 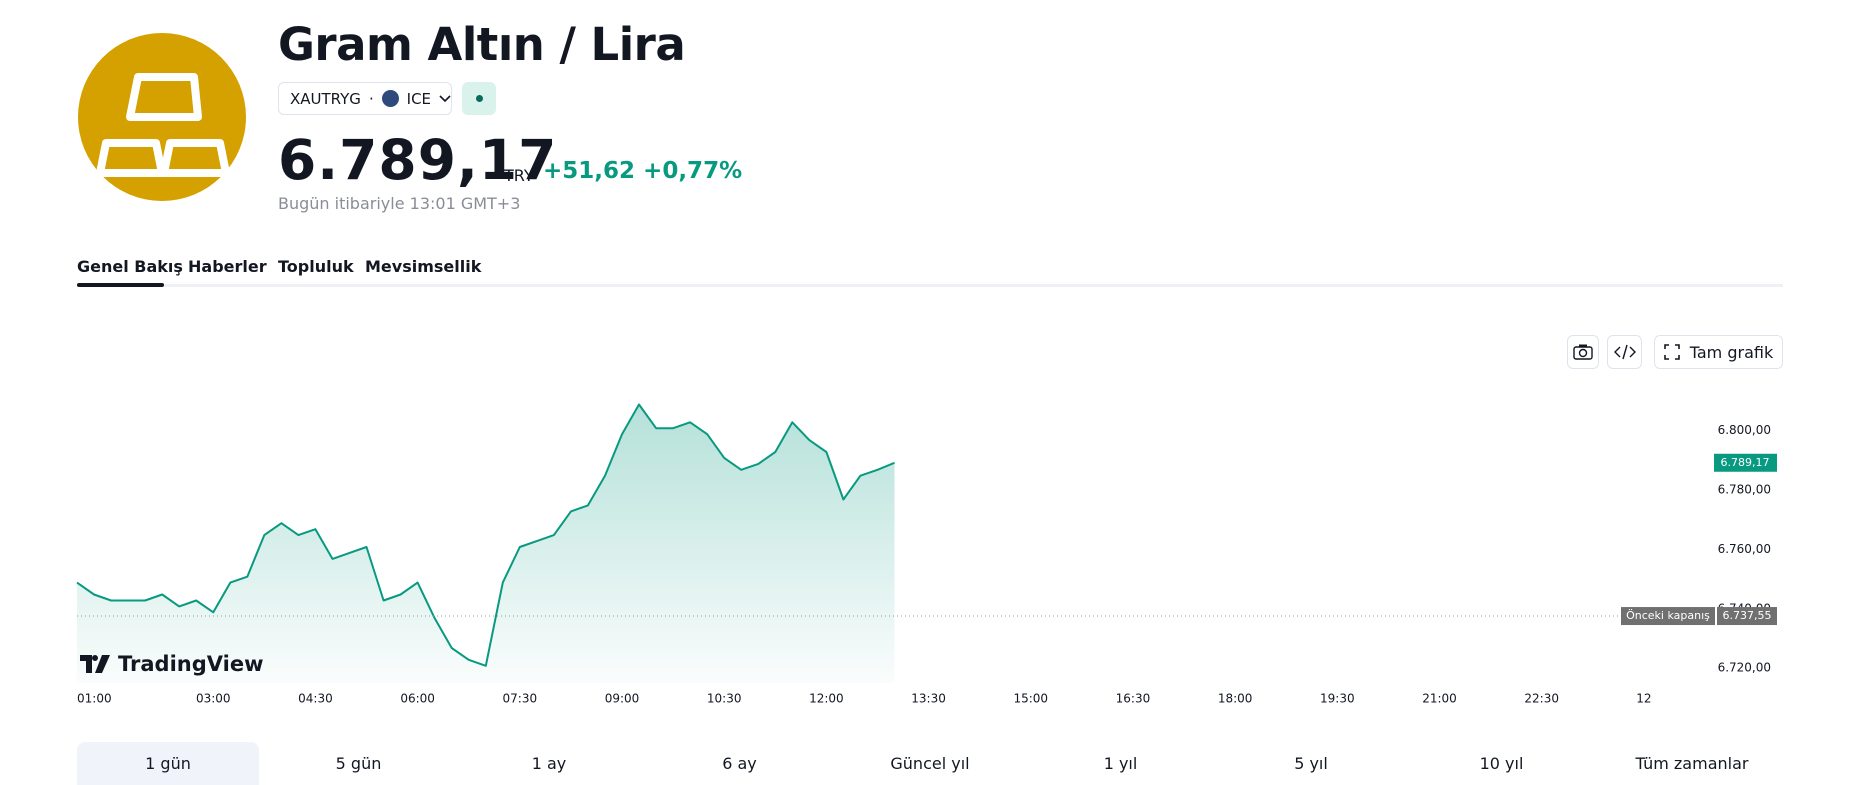 What do you see at coordinates (315, 699) in the screenshot?
I see `x-tick-label: 04:30` at bounding box center [315, 699].